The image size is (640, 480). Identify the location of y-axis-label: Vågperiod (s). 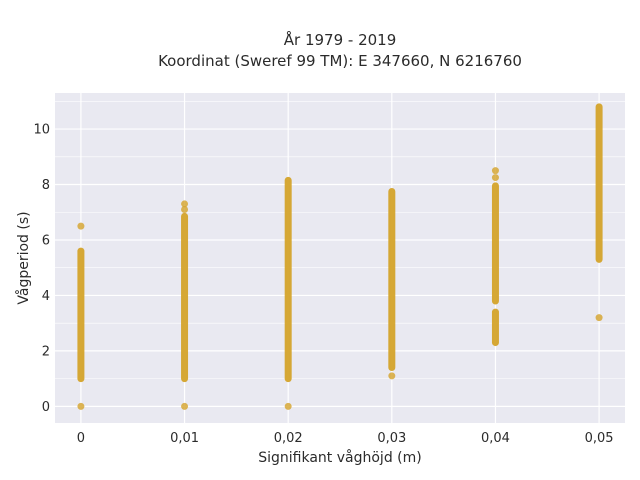
(23, 257).